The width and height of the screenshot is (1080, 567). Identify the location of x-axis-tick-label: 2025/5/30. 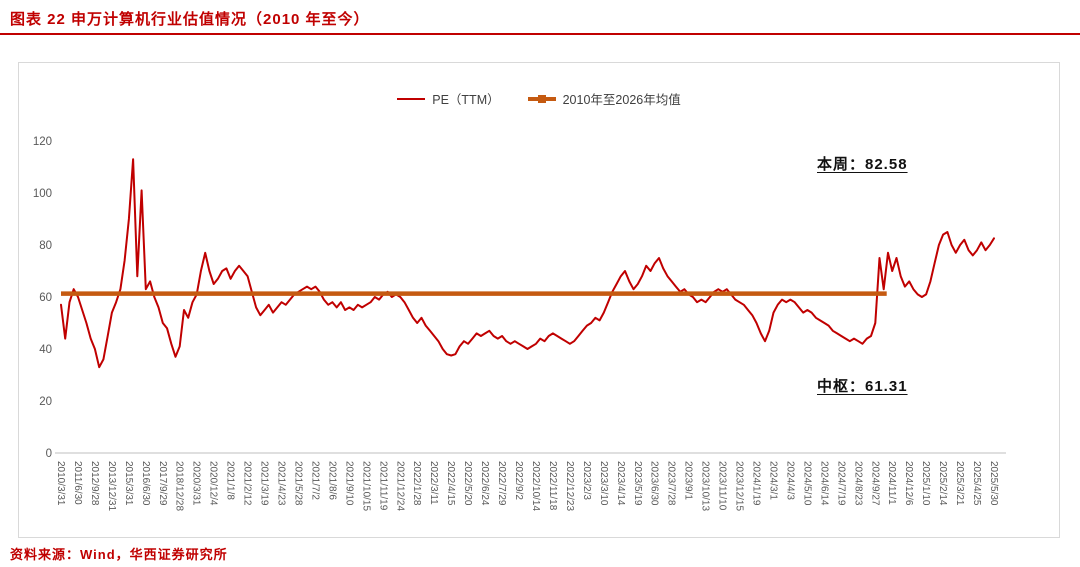
(993, 483).